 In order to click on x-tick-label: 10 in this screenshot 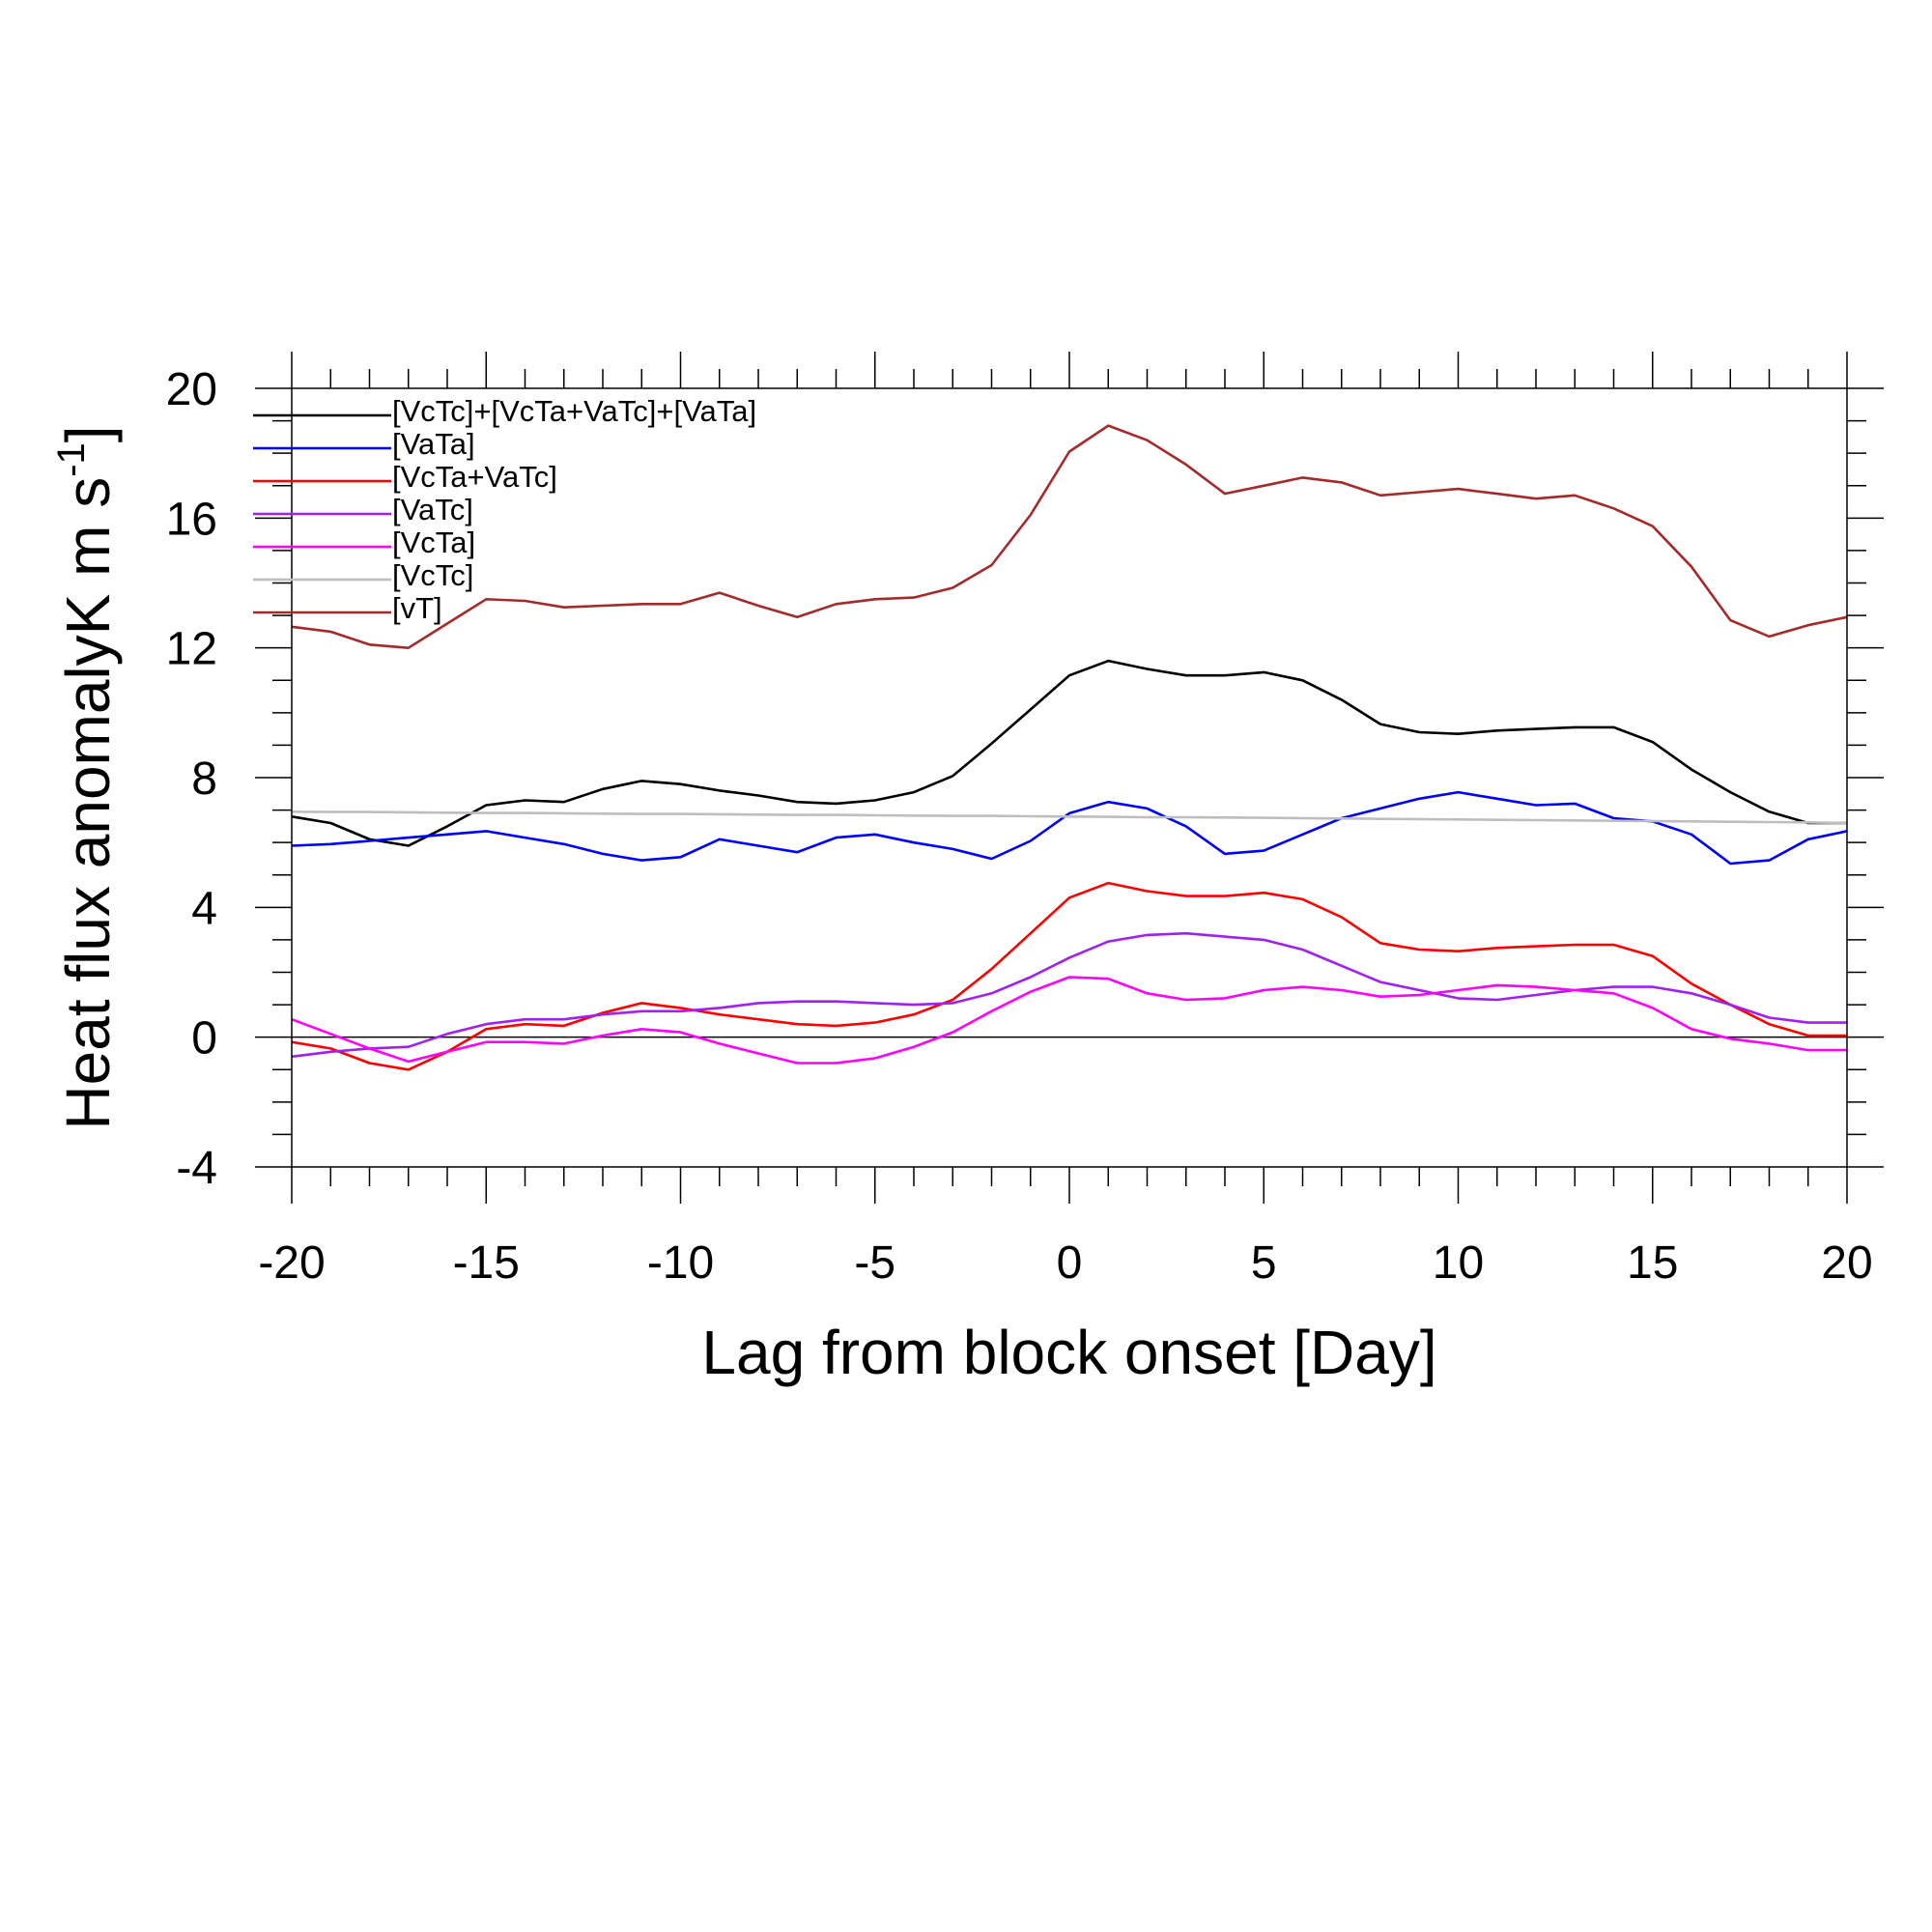, I will do `click(1458, 1263)`.